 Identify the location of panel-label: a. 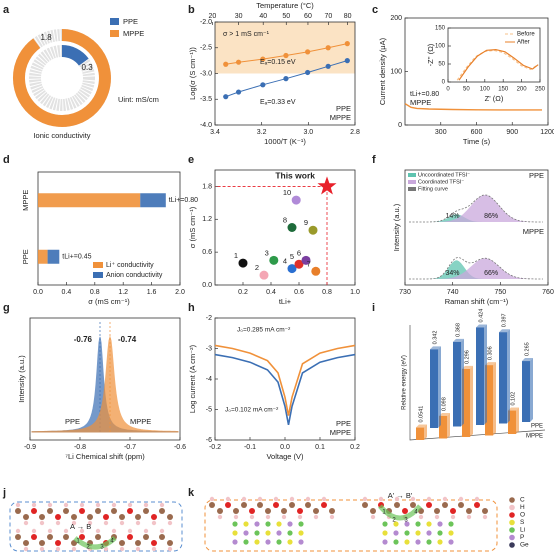
(6, 10).